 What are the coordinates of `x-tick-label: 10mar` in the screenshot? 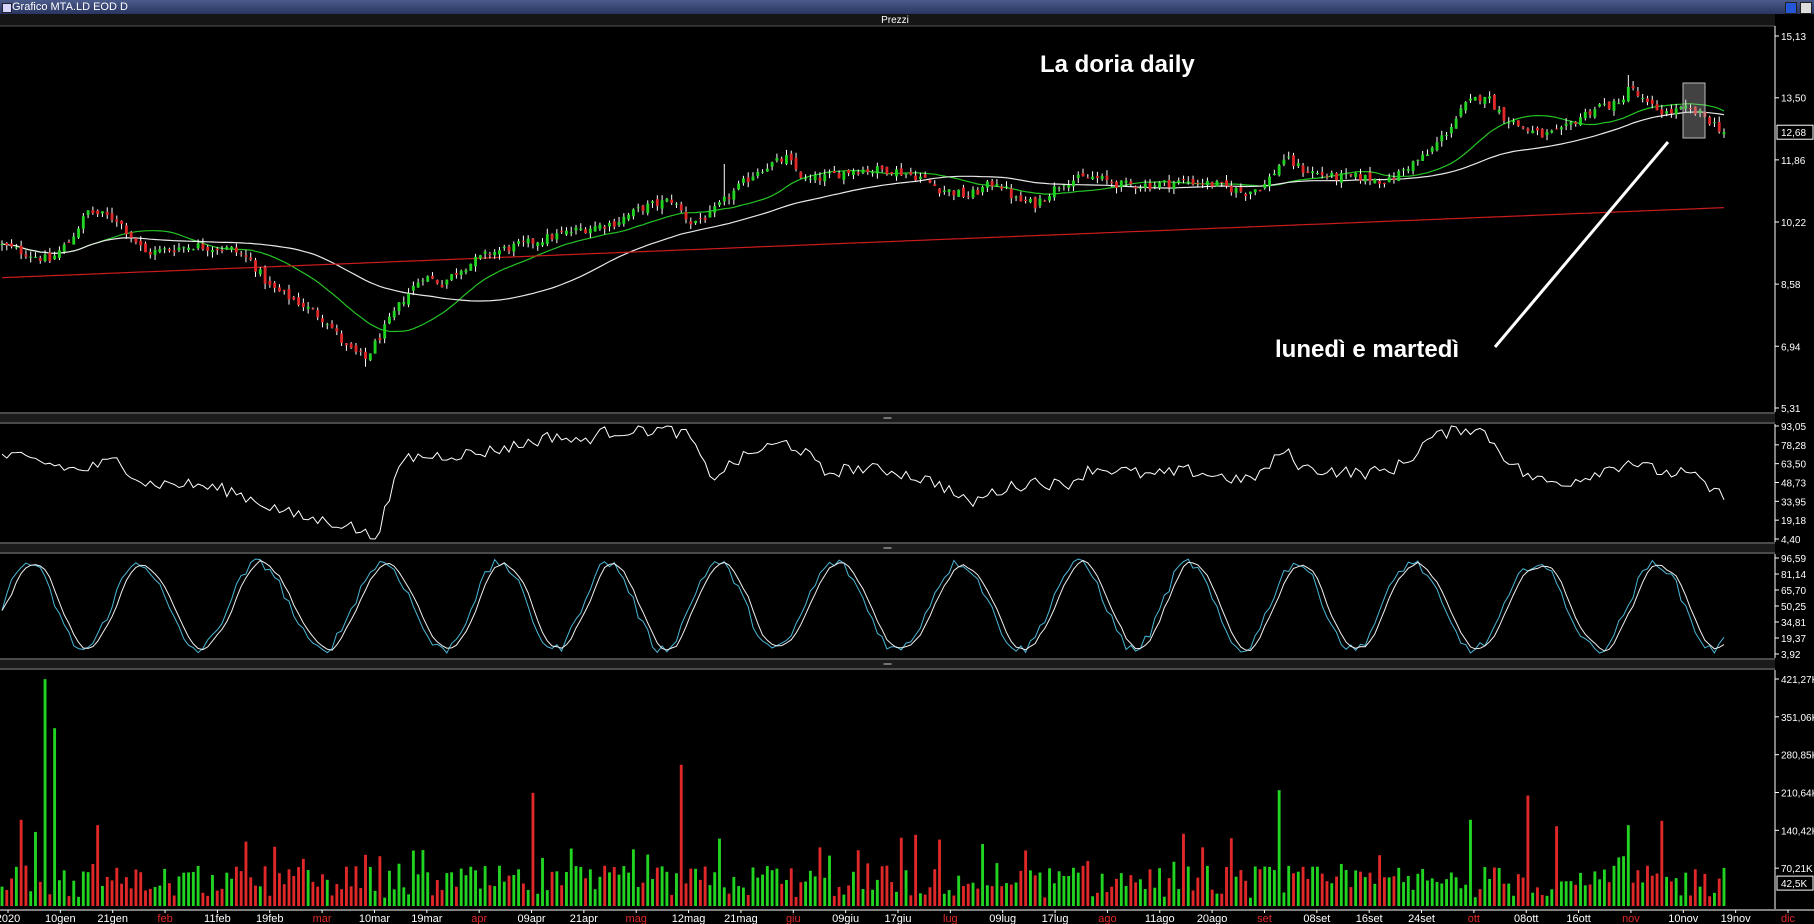 It's located at (375, 918).